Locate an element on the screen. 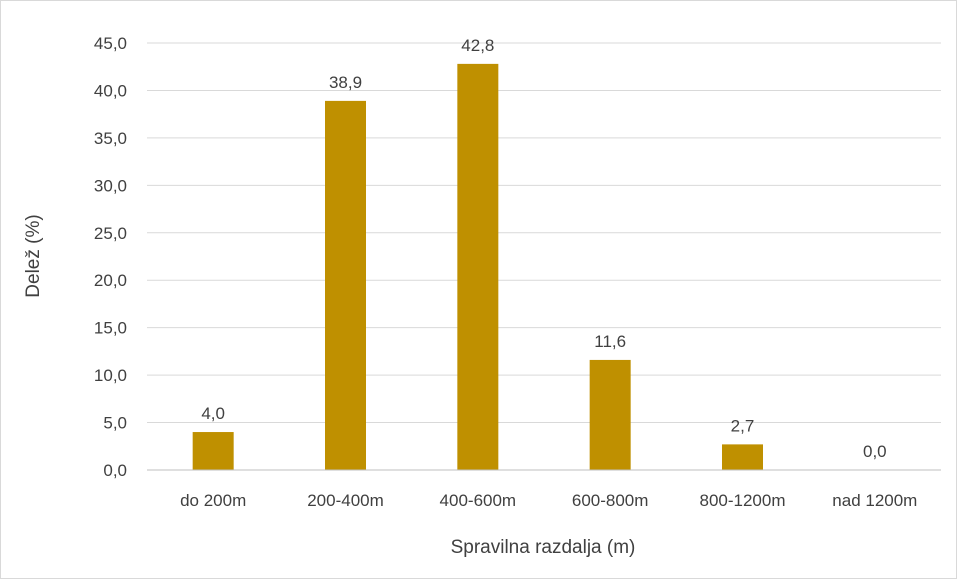  y-tick-label: 10,0 is located at coordinates (110, 375).